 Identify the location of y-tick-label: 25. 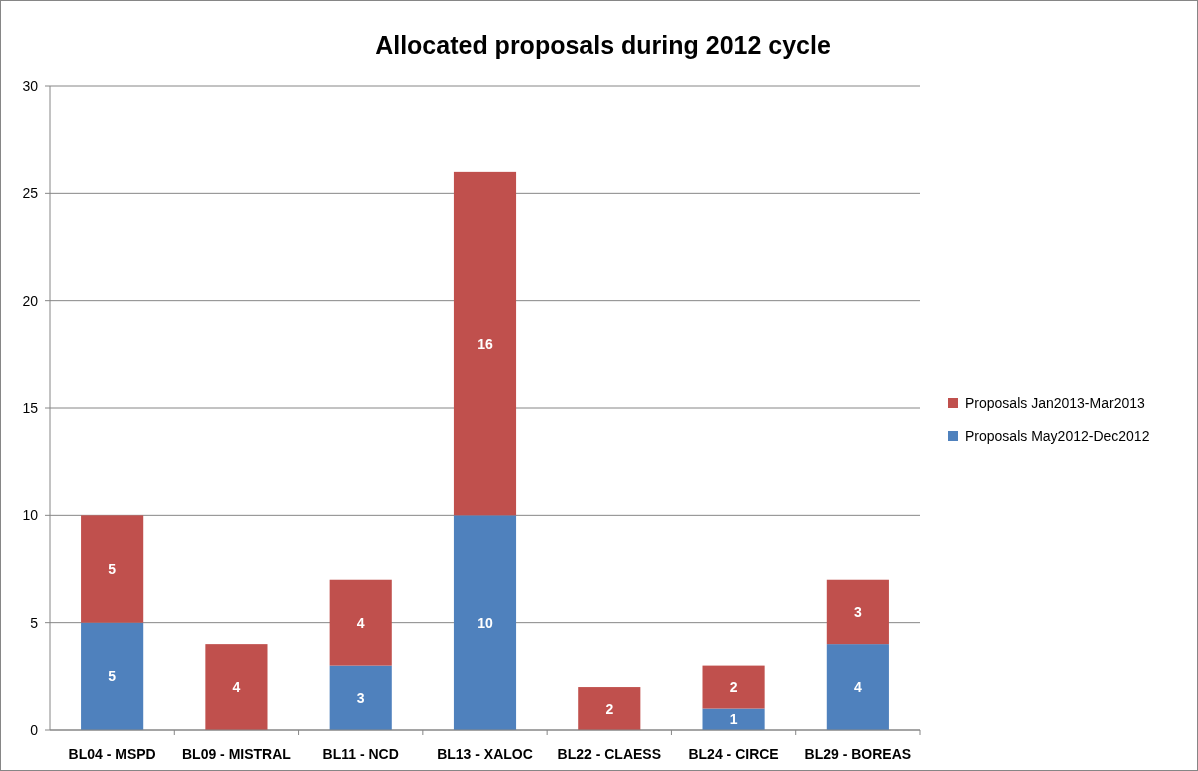
(30, 193).